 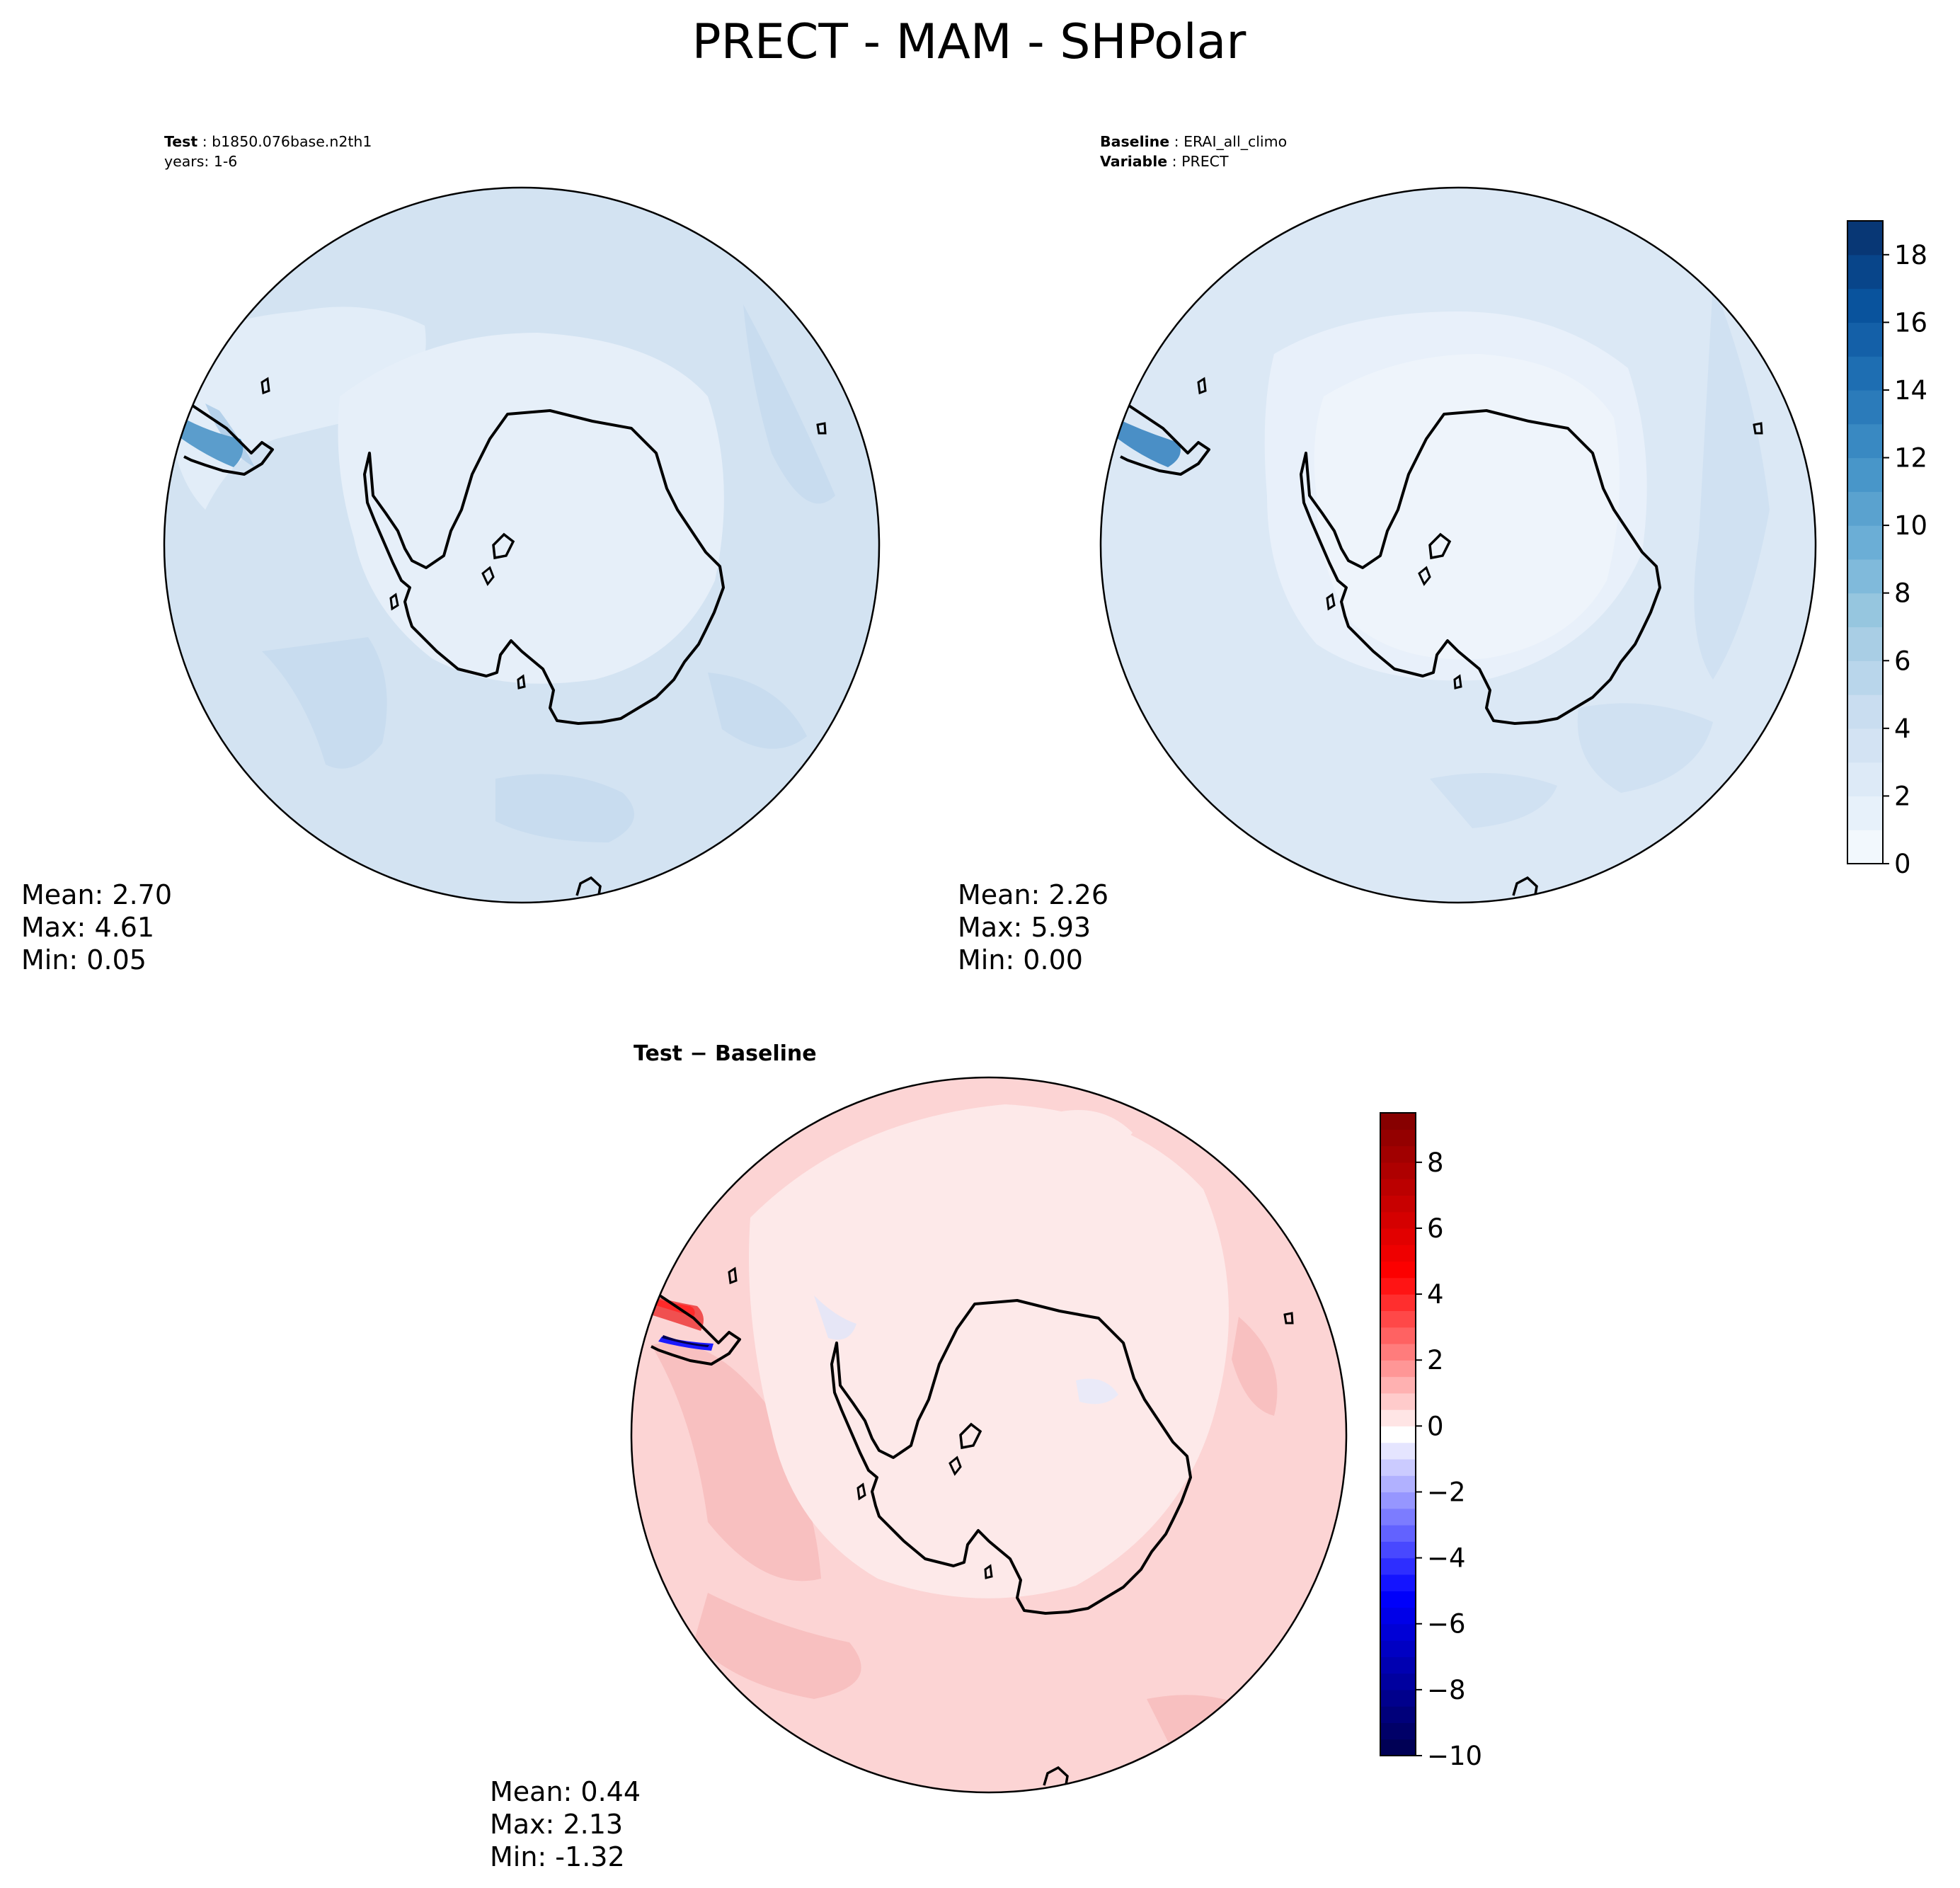 What do you see at coordinates (1902, 729) in the screenshot?
I see `baseline-colorbar-tick-label: 4` at bounding box center [1902, 729].